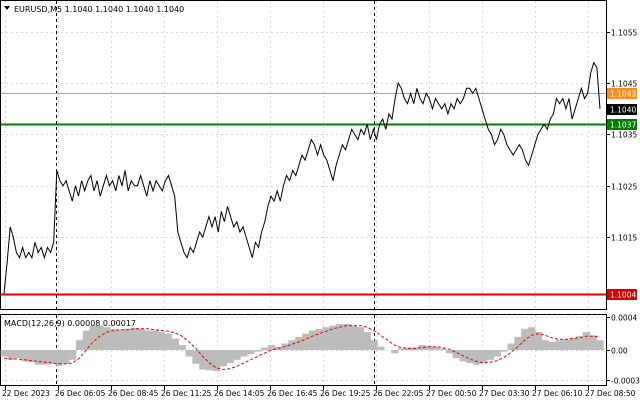  I want to click on price-axis-label: 1.1035, so click(624, 135).